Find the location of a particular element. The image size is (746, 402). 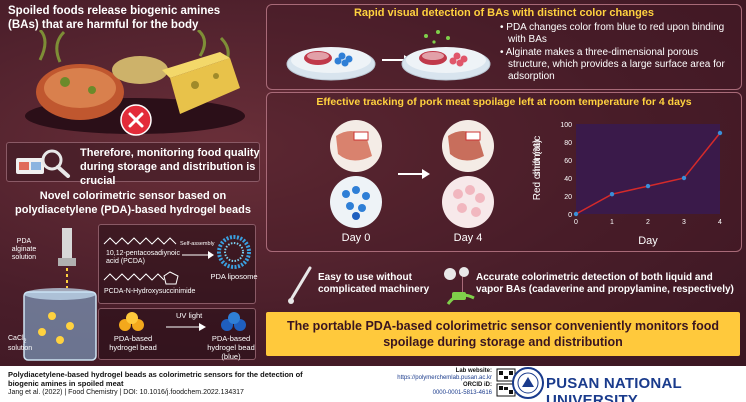

pda-alginate-label: PDA alginate solution is located at coordinates (24, 249).